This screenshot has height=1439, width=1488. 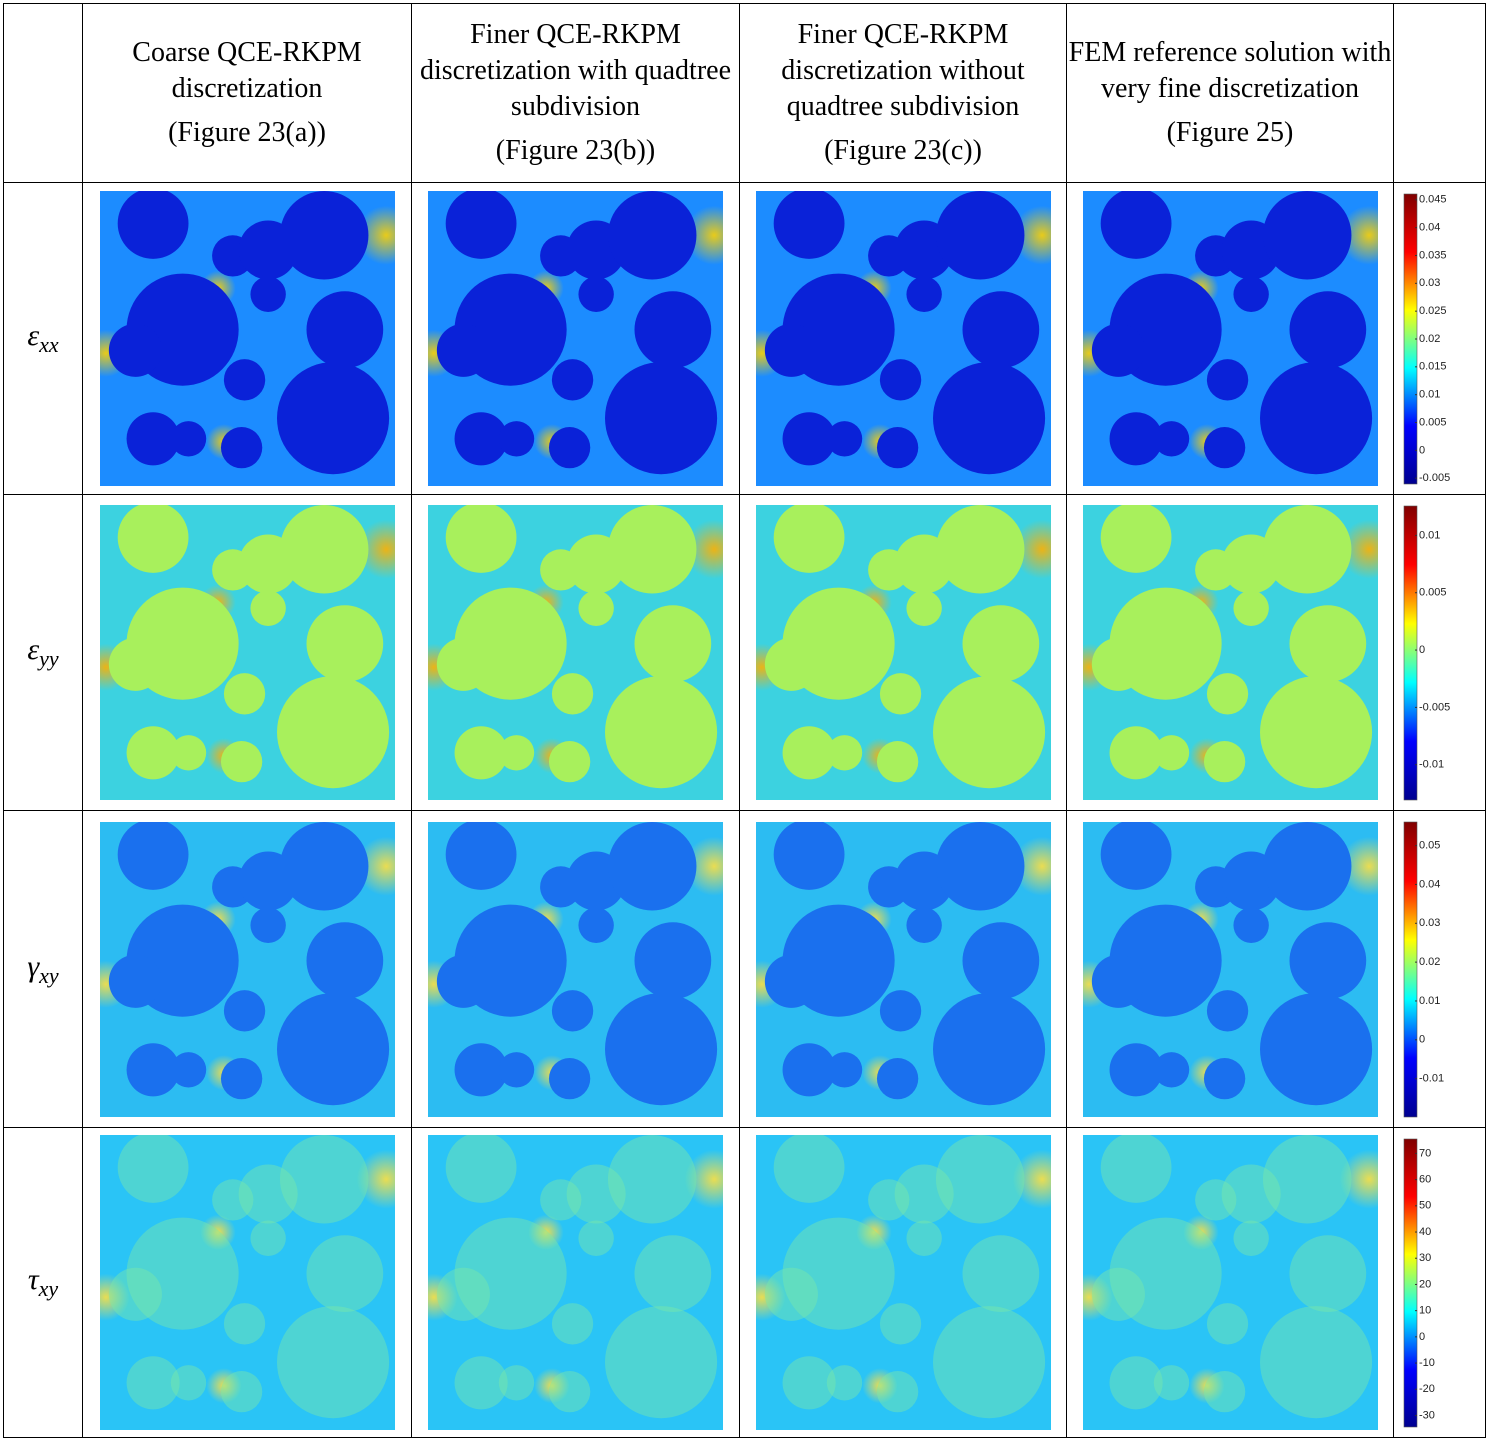 I want to click on row-label: εxx, so click(x=43, y=338).